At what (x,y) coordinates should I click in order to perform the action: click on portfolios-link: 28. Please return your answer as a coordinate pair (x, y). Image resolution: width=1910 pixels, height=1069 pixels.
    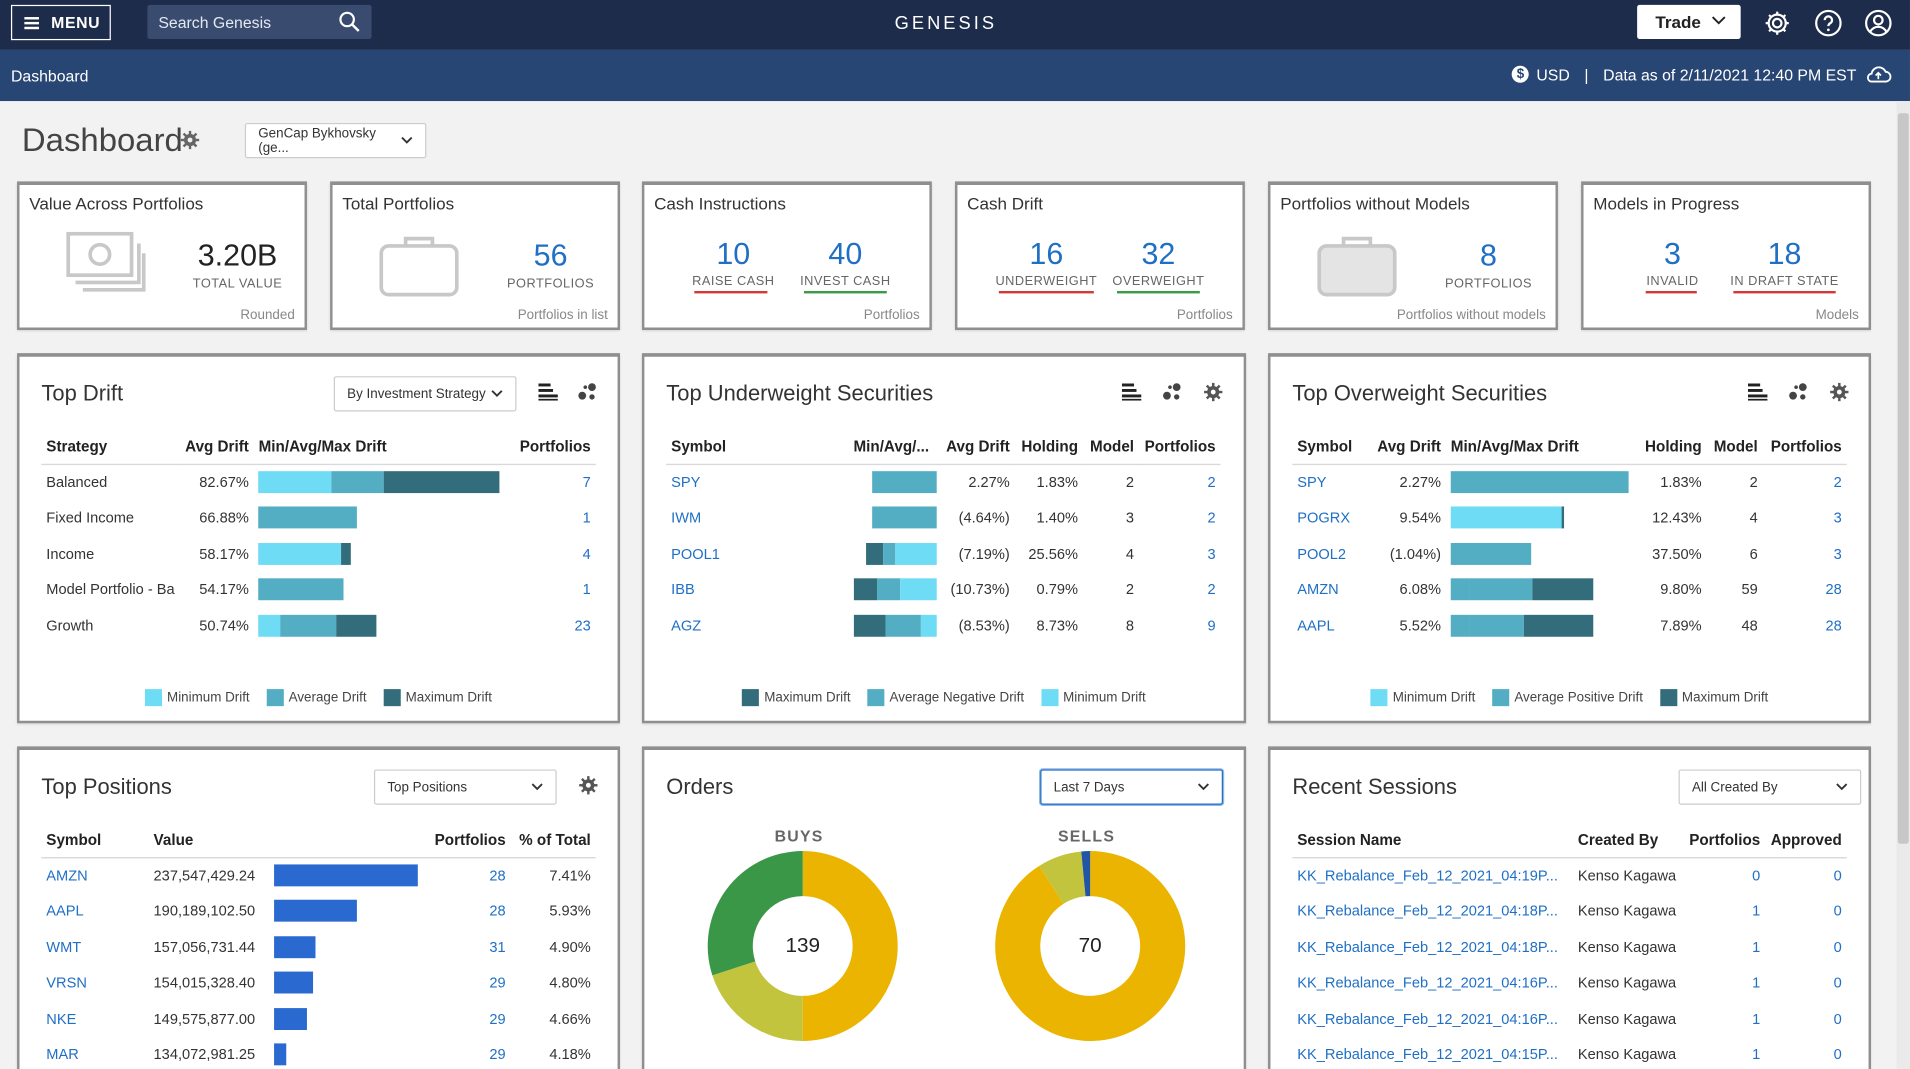
    Looking at the image, I should click on (1833, 590).